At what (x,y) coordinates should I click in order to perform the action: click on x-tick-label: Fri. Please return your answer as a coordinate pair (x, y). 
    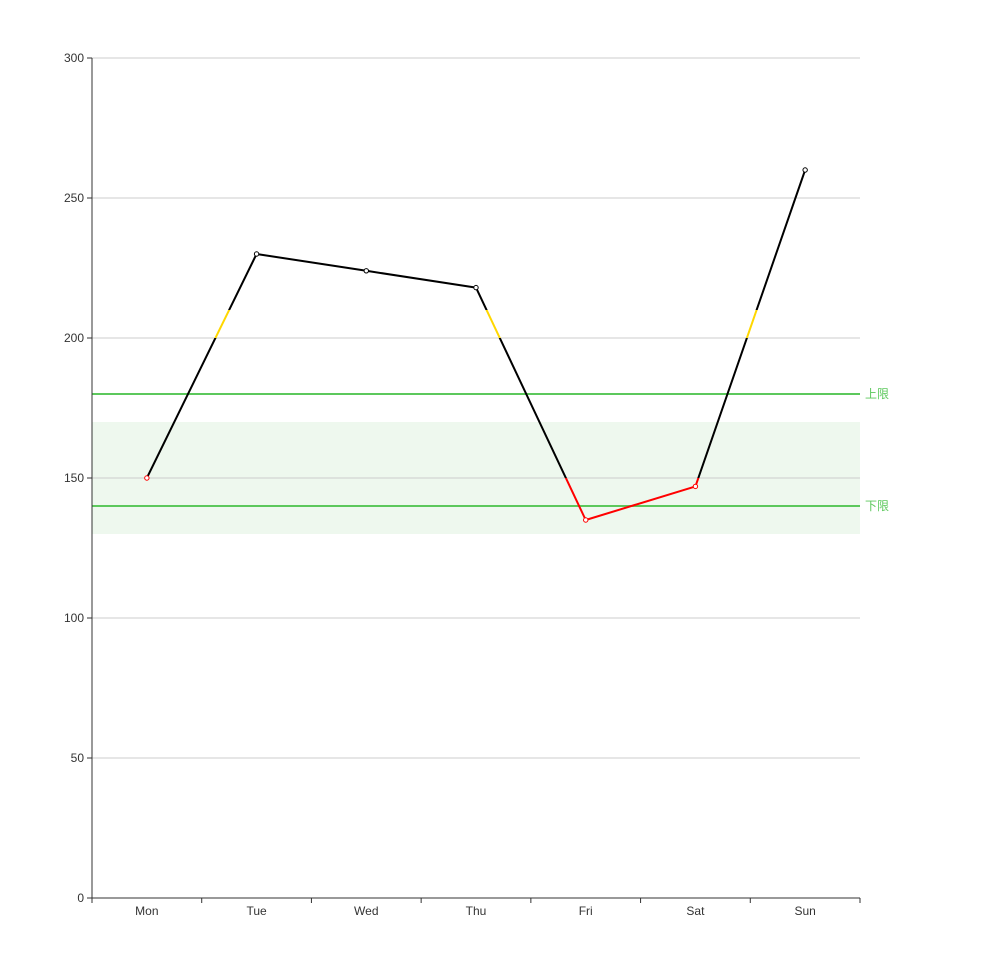
    Looking at the image, I should click on (586, 911).